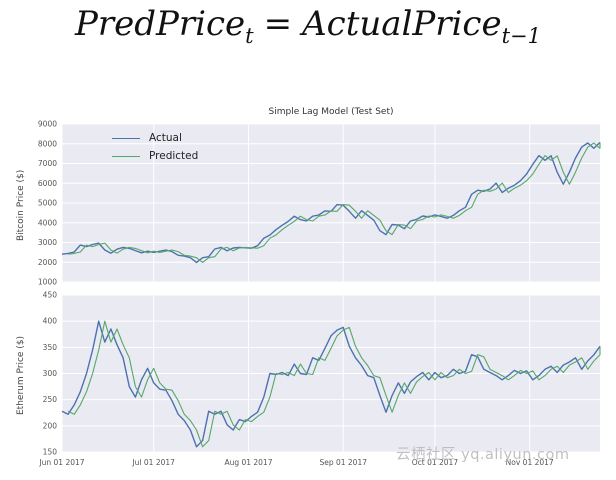 This screenshot has height=480, width=616. What do you see at coordinates (331, 112) in the screenshot?
I see `chart-title: Simple Lag Model (Test Set)` at bounding box center [331, 112].